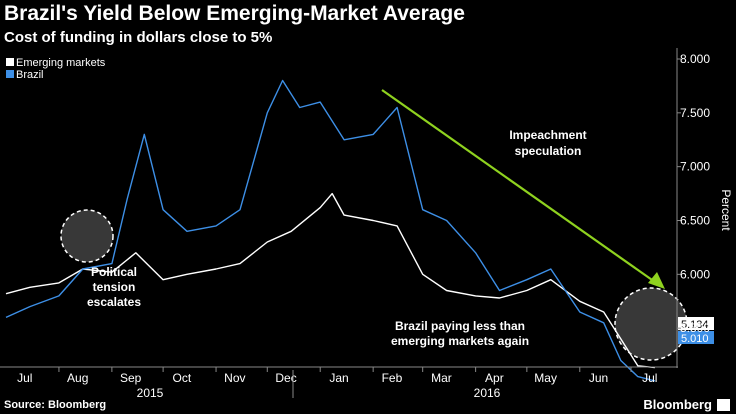 The image size is (736, 414). Describe the element at coordinates (114, 302) in the screenshot. I see `annotation-line: escalates` at that location.